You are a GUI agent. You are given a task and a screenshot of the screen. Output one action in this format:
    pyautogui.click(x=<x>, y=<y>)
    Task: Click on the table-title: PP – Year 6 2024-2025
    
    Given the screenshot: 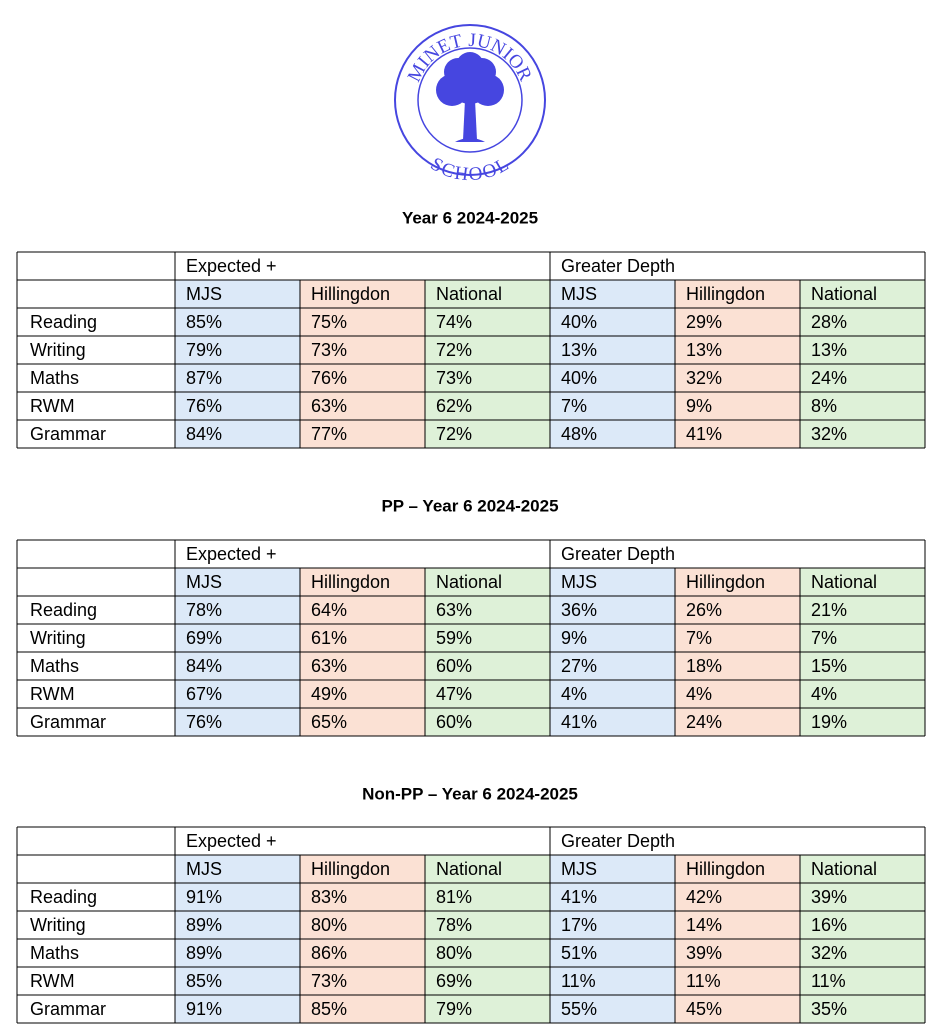 What is the action you would take?
    pyautogui.click(x=469, y=505)
    